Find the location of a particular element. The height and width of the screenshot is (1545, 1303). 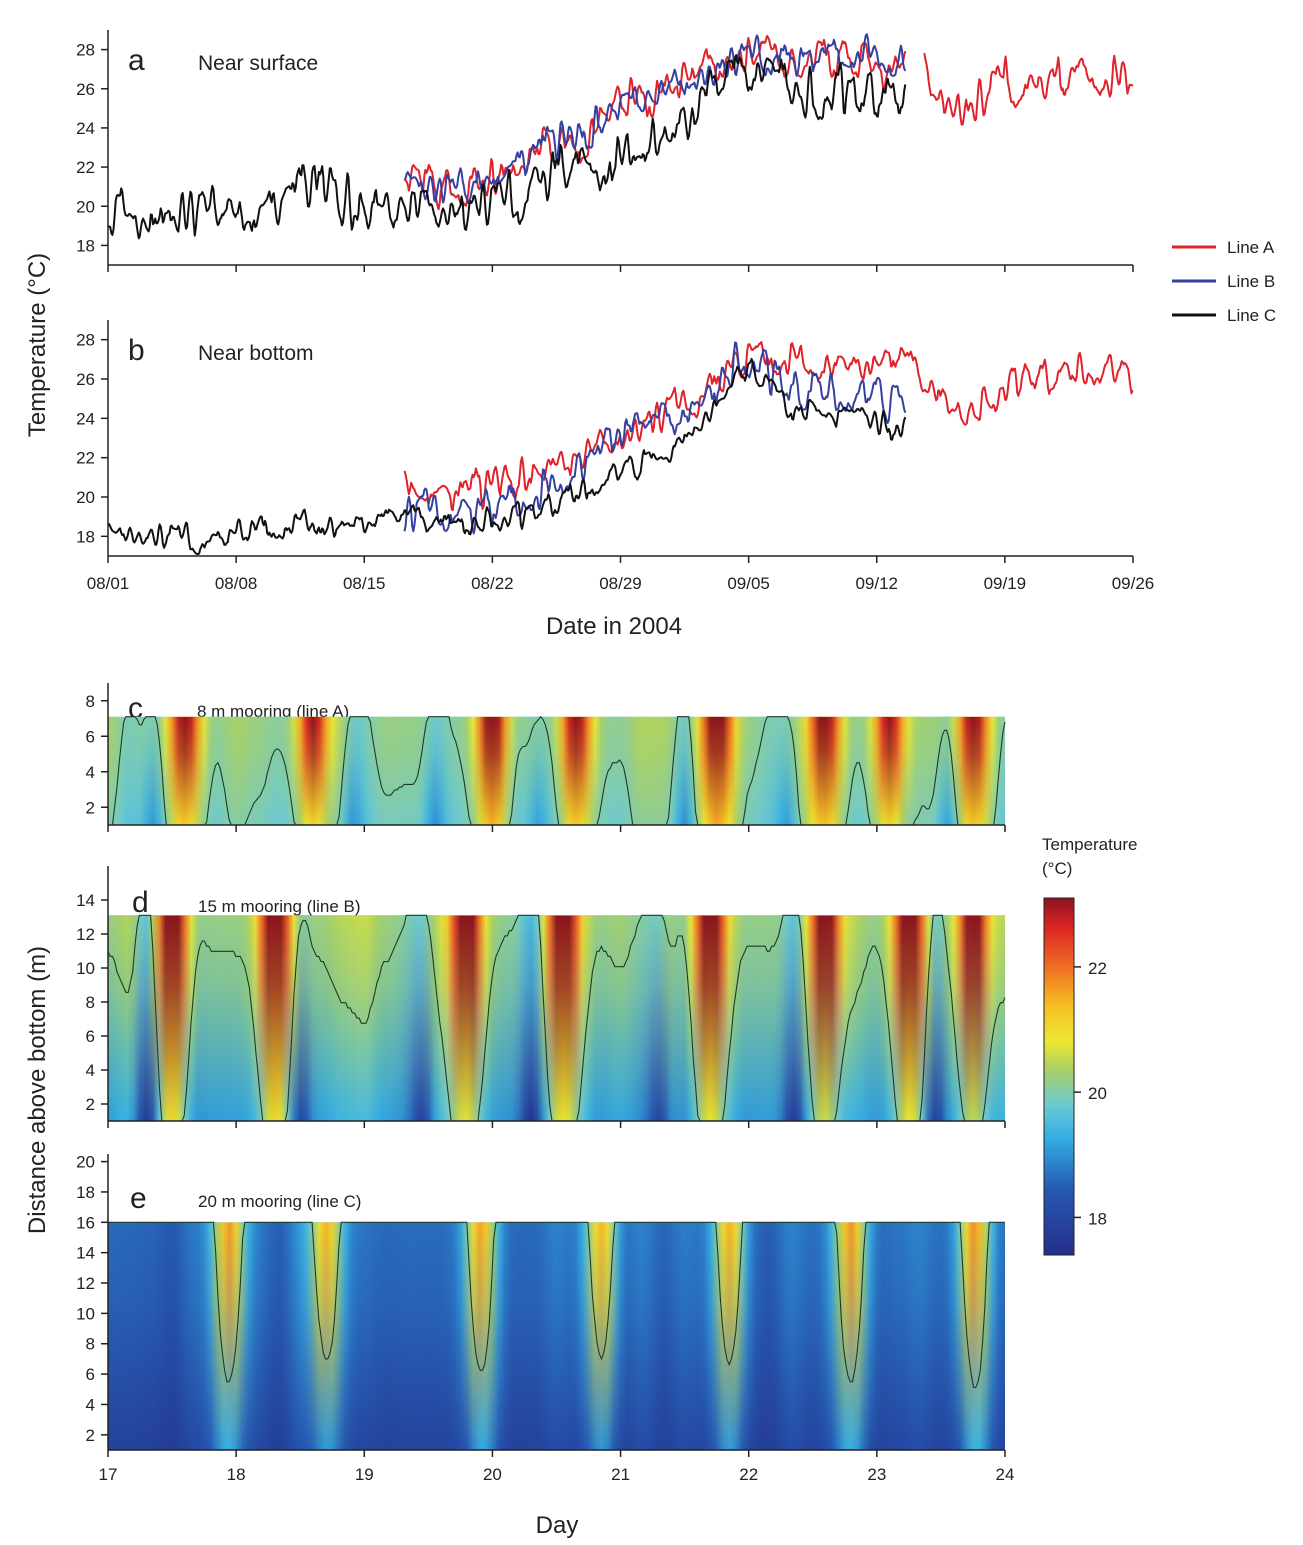

panel-a-near-surface: a Near surface 18 20 22 24 26 28 is located at coordinates (605, 151).